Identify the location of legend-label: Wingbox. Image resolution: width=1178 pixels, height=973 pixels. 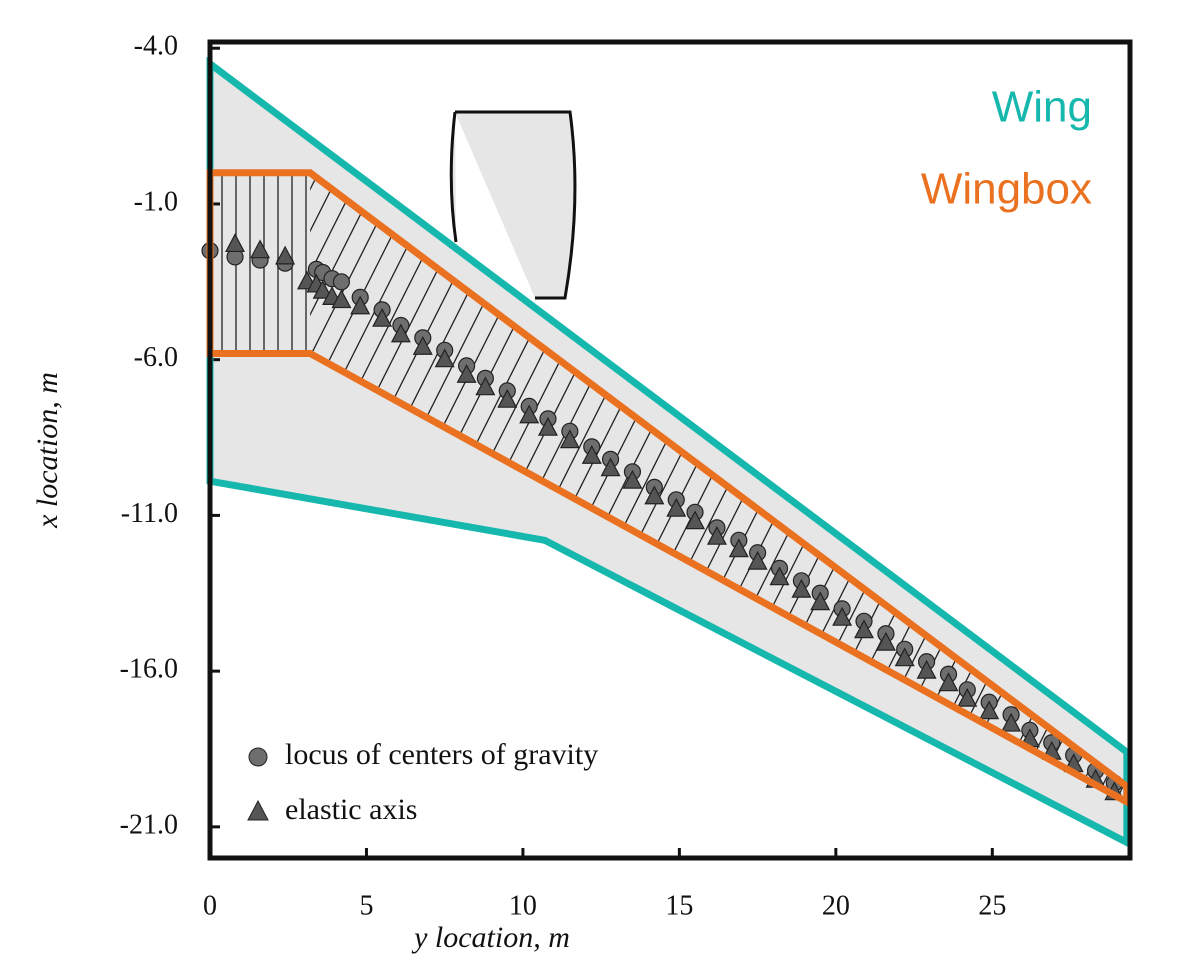
(1006, 189).